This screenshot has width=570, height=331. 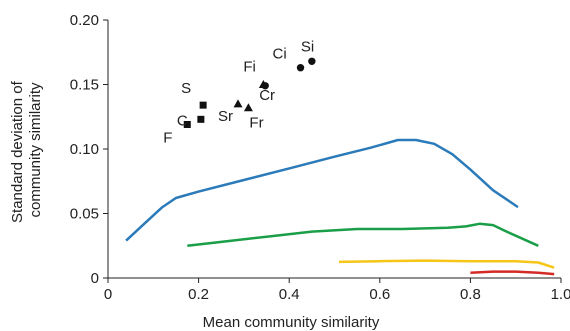 I want to click on y-tick-label: 0.10, so click(x=84, y=149).